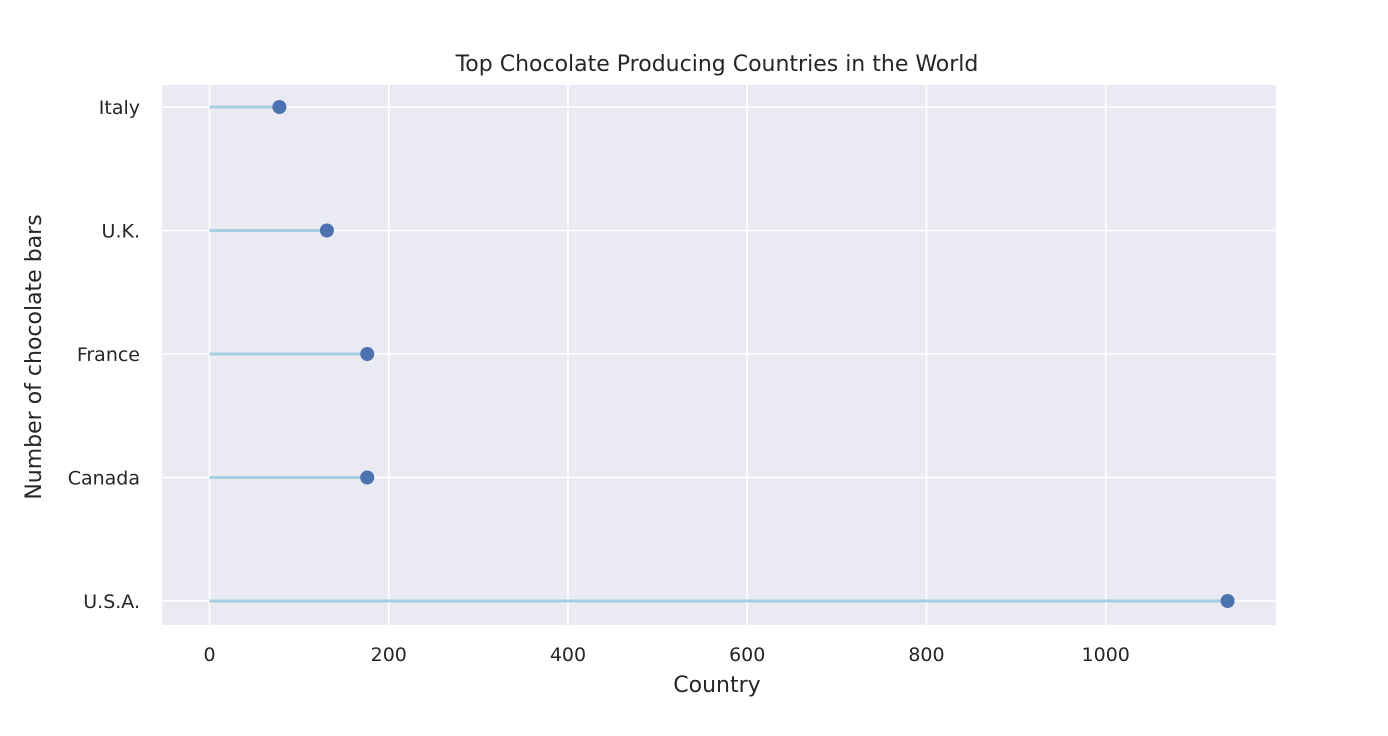  Describe the element at coordinates (716, 685) in the screenshot. I see `x-axis-label: Country` at that location.